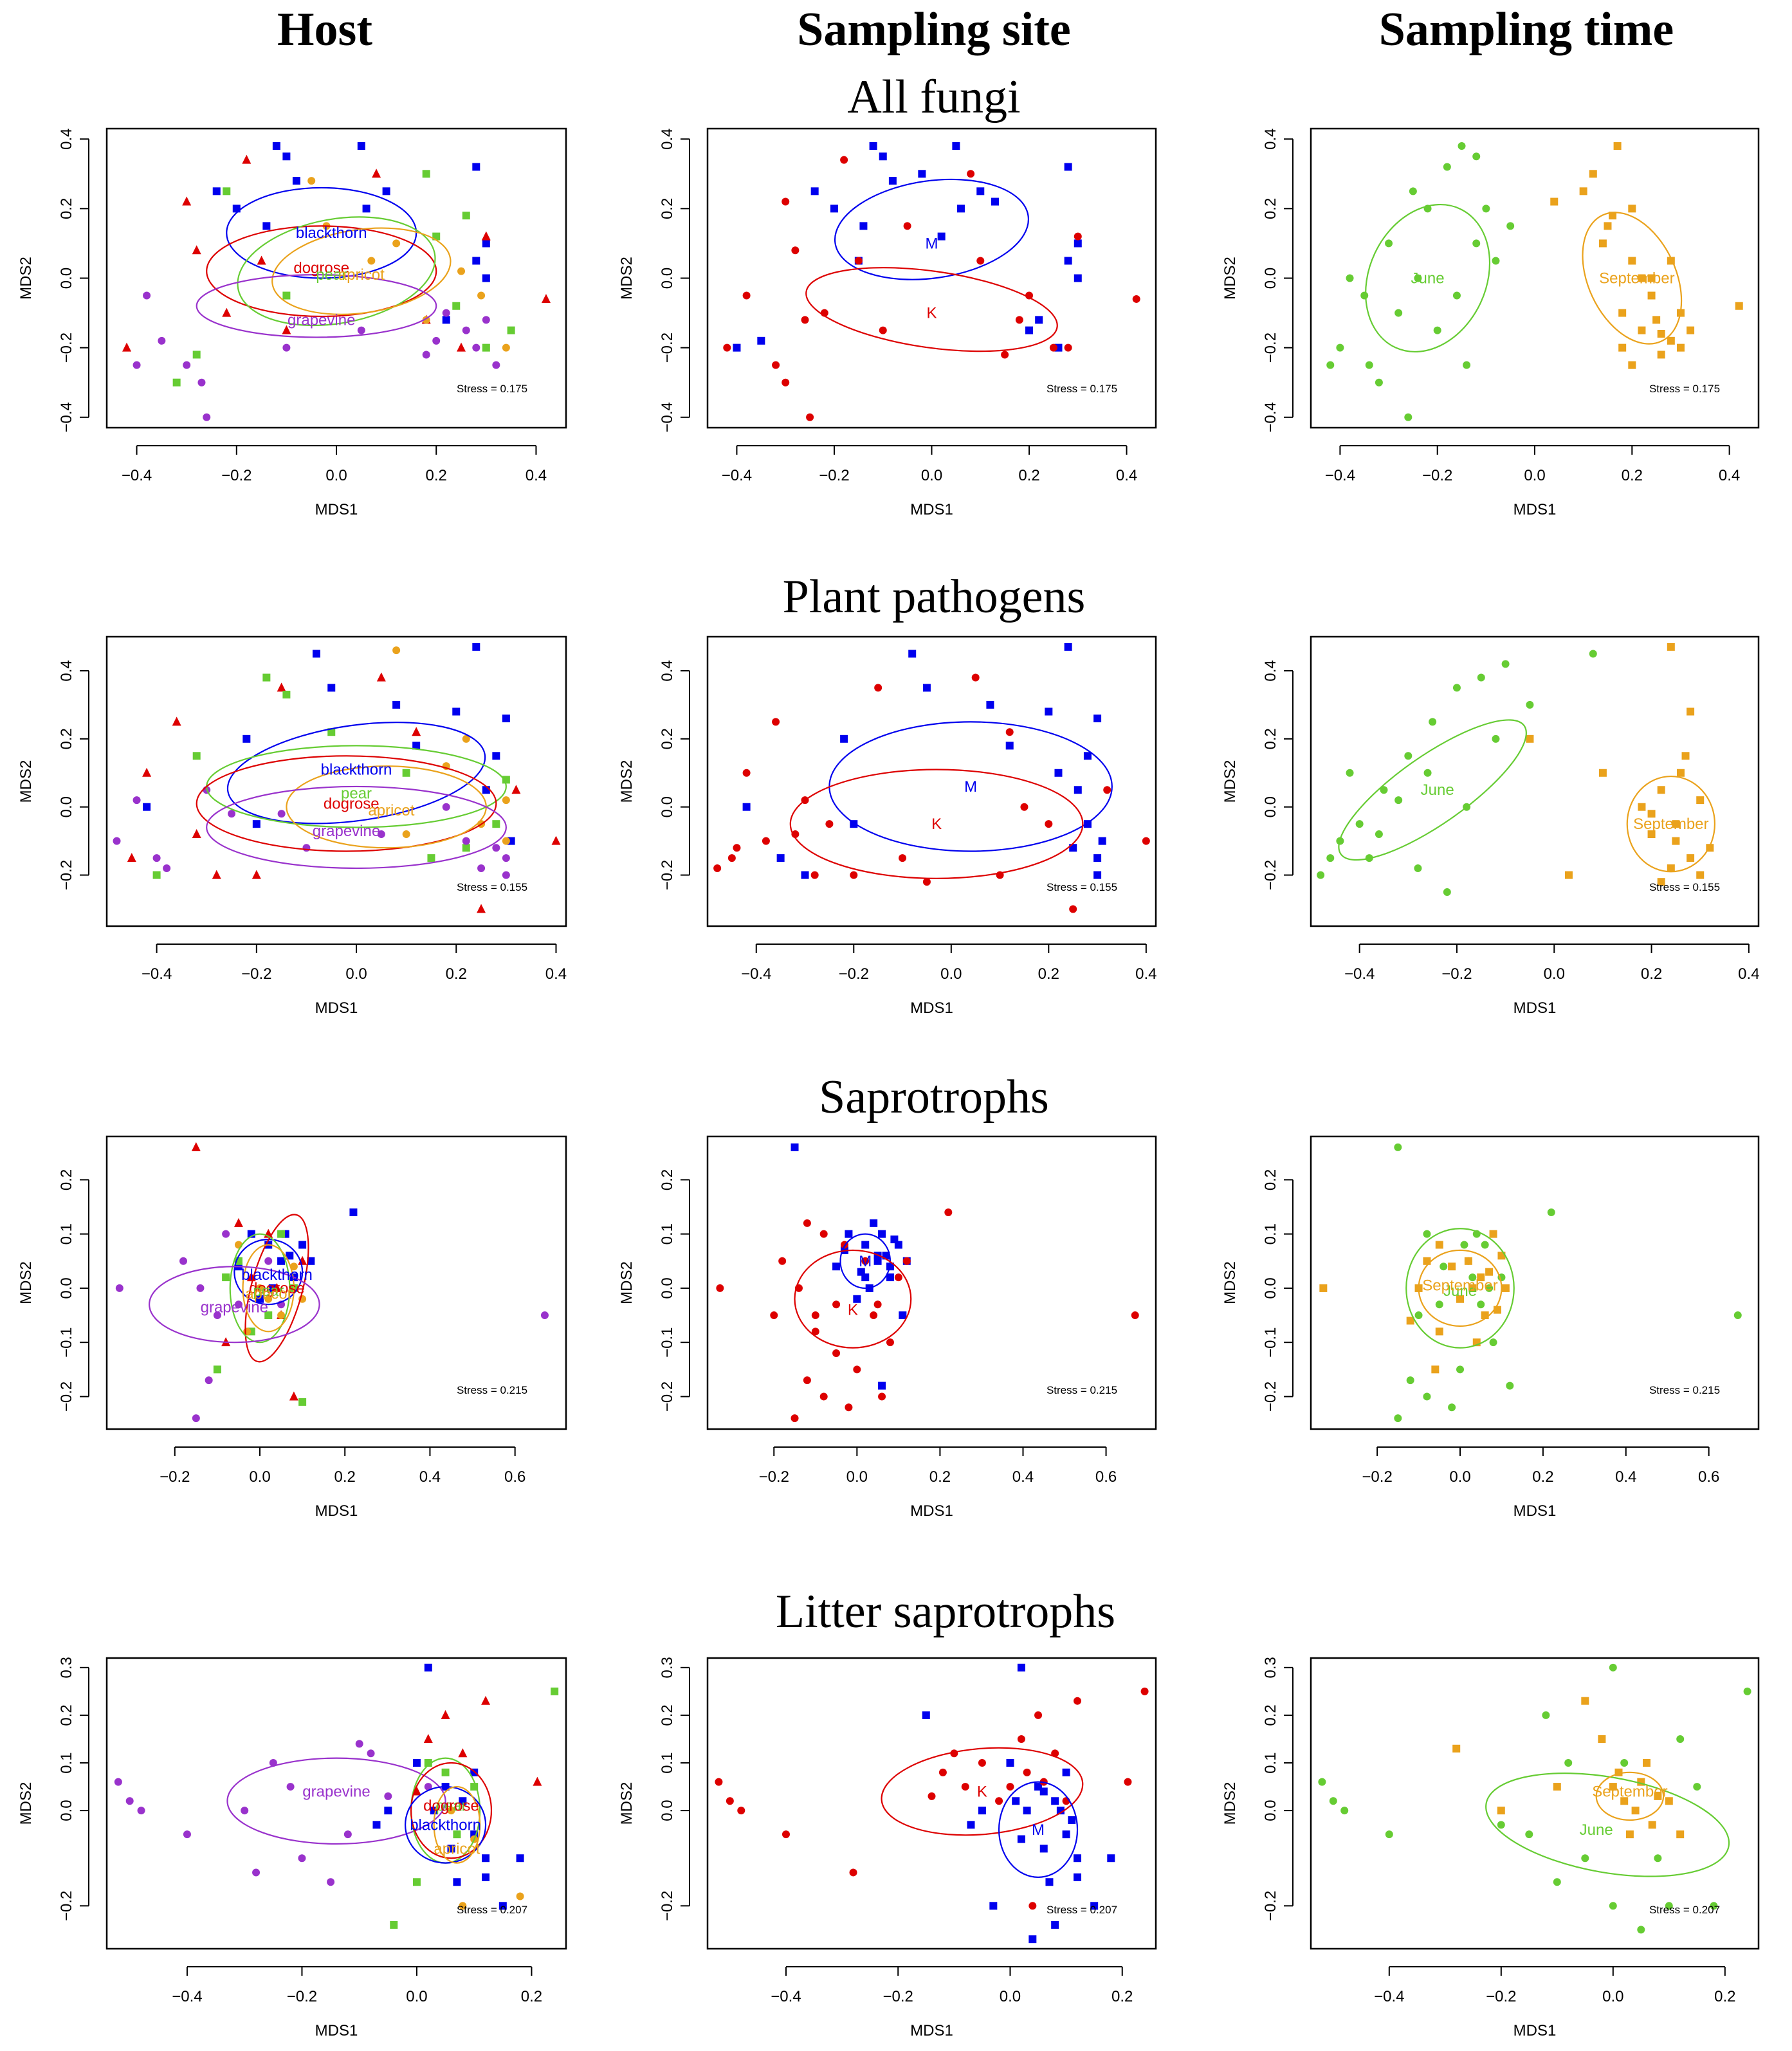  What do you see at coordinates (277, 1275) in the screenshot?
I see `label-blackthorn: blackthorn` at bounding box center [277, 1275].